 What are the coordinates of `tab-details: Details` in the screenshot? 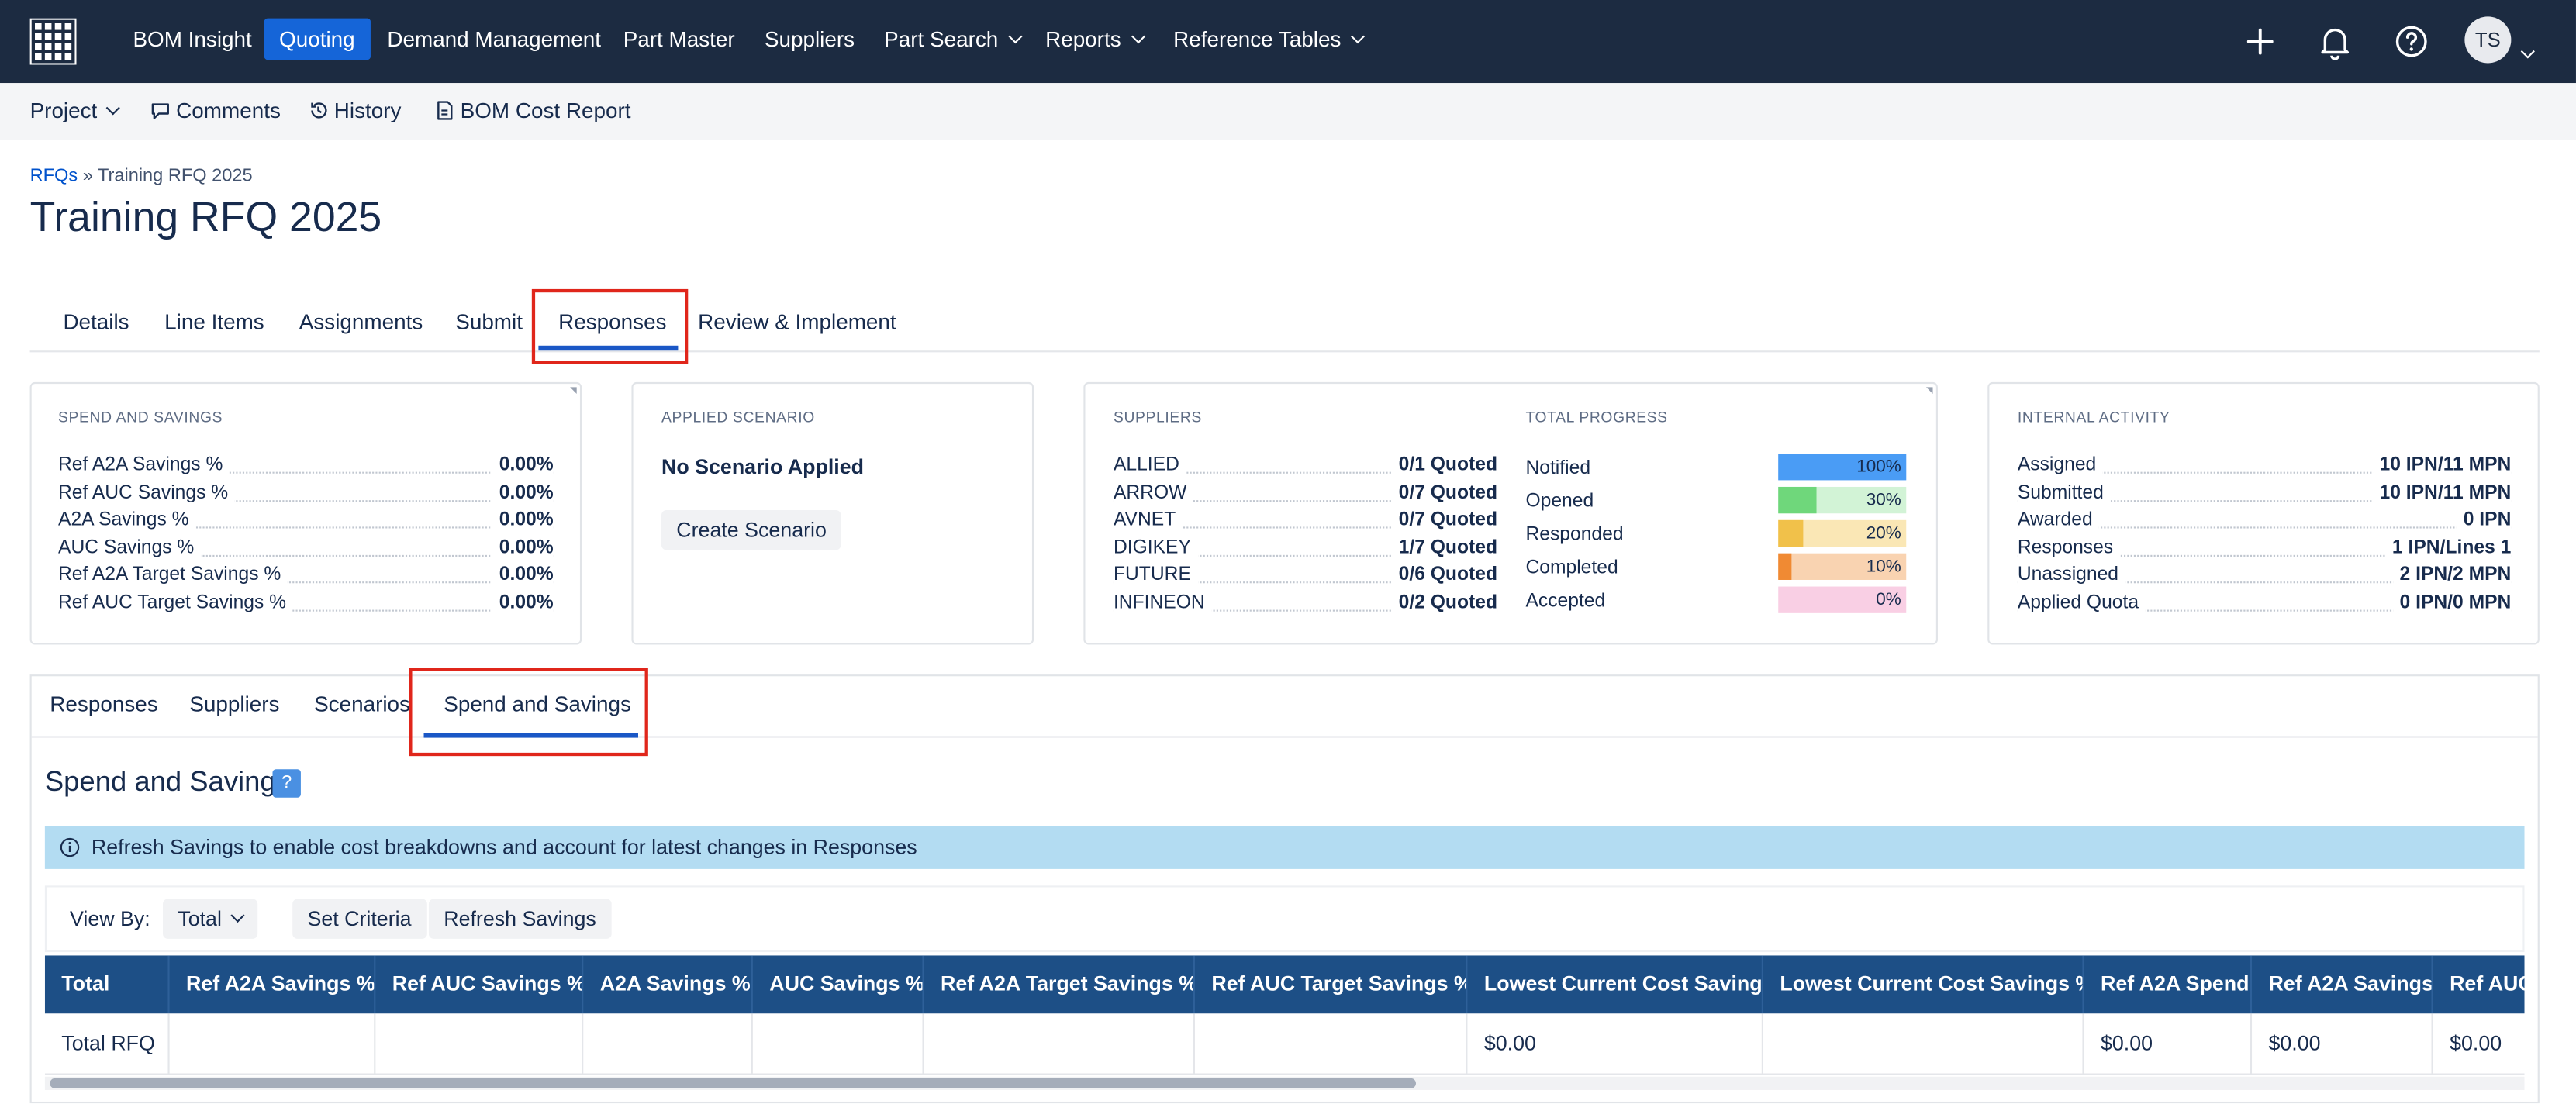 It's located at (96, 321).